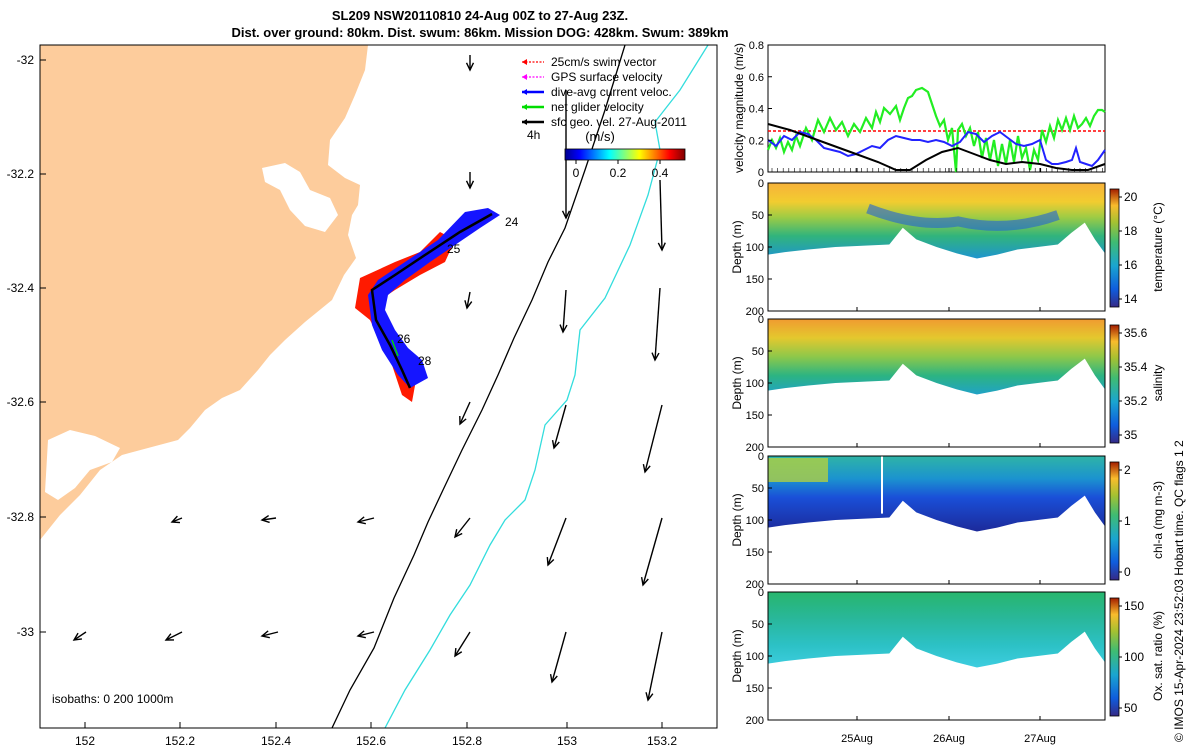  I want to click on map-xtick-label: 152.6, so click(371, 741).